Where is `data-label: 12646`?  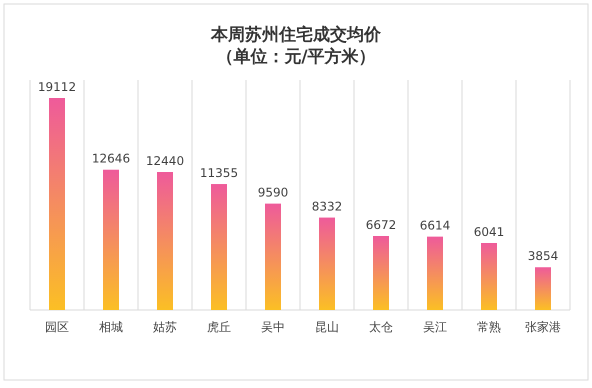 data-label: 12646 is located at coordinates (111, 159).